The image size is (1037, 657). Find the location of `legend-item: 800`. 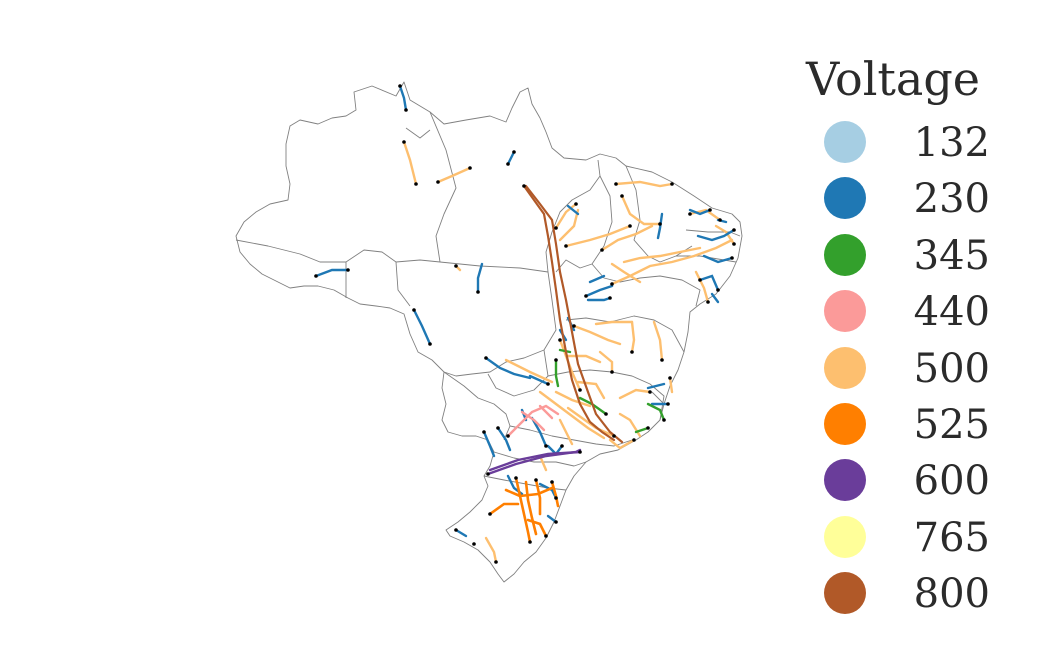

legend-item: 800 is located at coordinates (919, 594).